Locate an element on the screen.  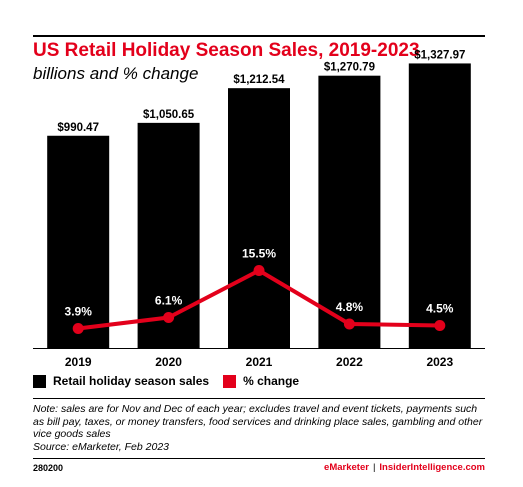
top-rule is located at coordinates (259, 36).